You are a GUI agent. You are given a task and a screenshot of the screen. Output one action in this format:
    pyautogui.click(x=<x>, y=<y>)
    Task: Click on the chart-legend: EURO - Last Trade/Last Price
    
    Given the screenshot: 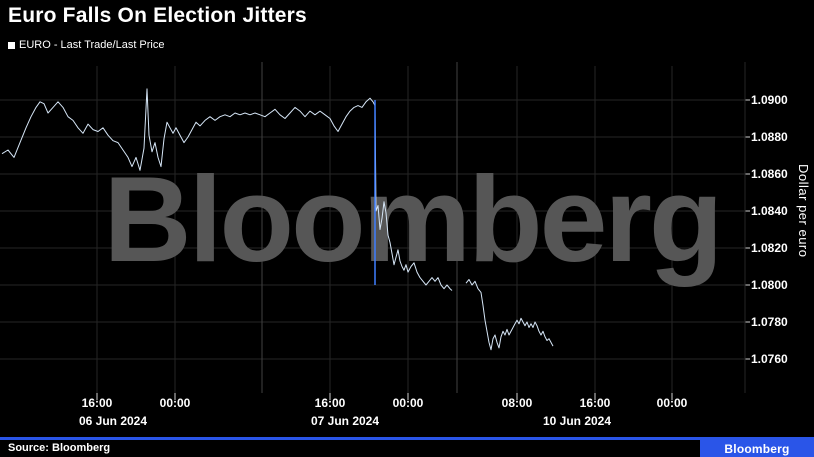 What is the action you would take?
    pyautogui.click(x=86, y=45)
    